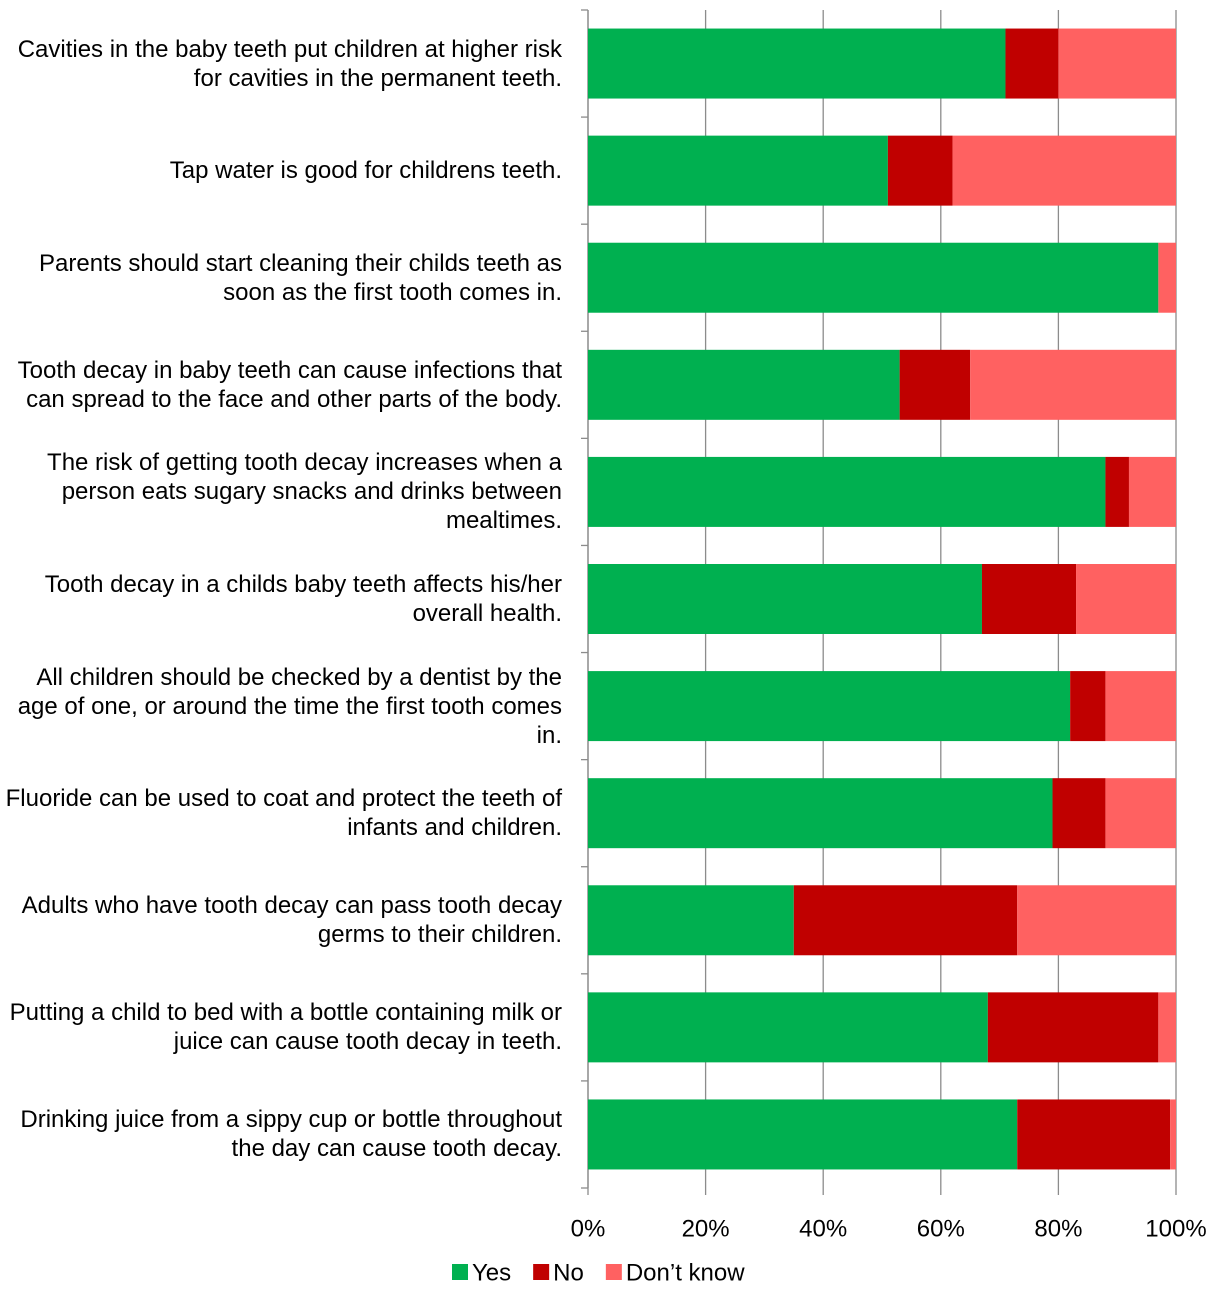 The image size is (1217, 1296). What do you see at coordinates (685, 1272) in the screenshot?
I see `legend-label: Don’t know` at bounding box center [685, 1272].